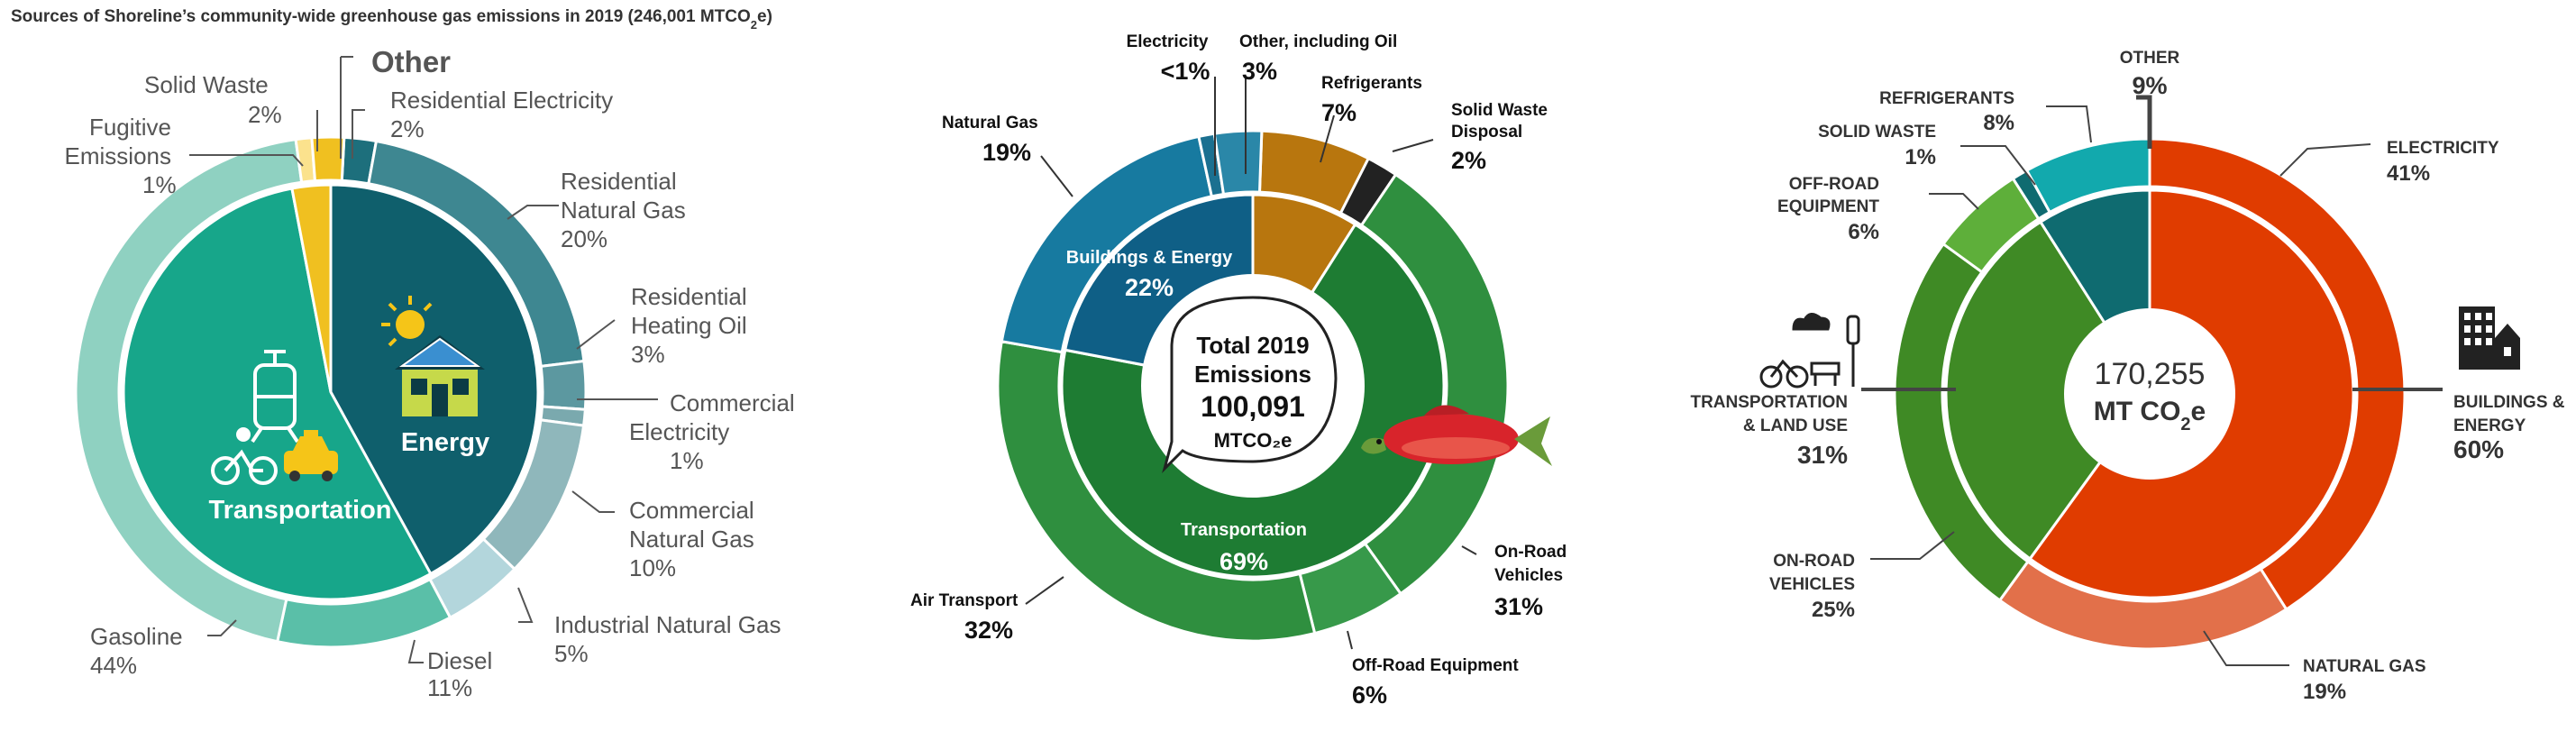  I want to click on energy-center-label: Energy, so click(445, 442).